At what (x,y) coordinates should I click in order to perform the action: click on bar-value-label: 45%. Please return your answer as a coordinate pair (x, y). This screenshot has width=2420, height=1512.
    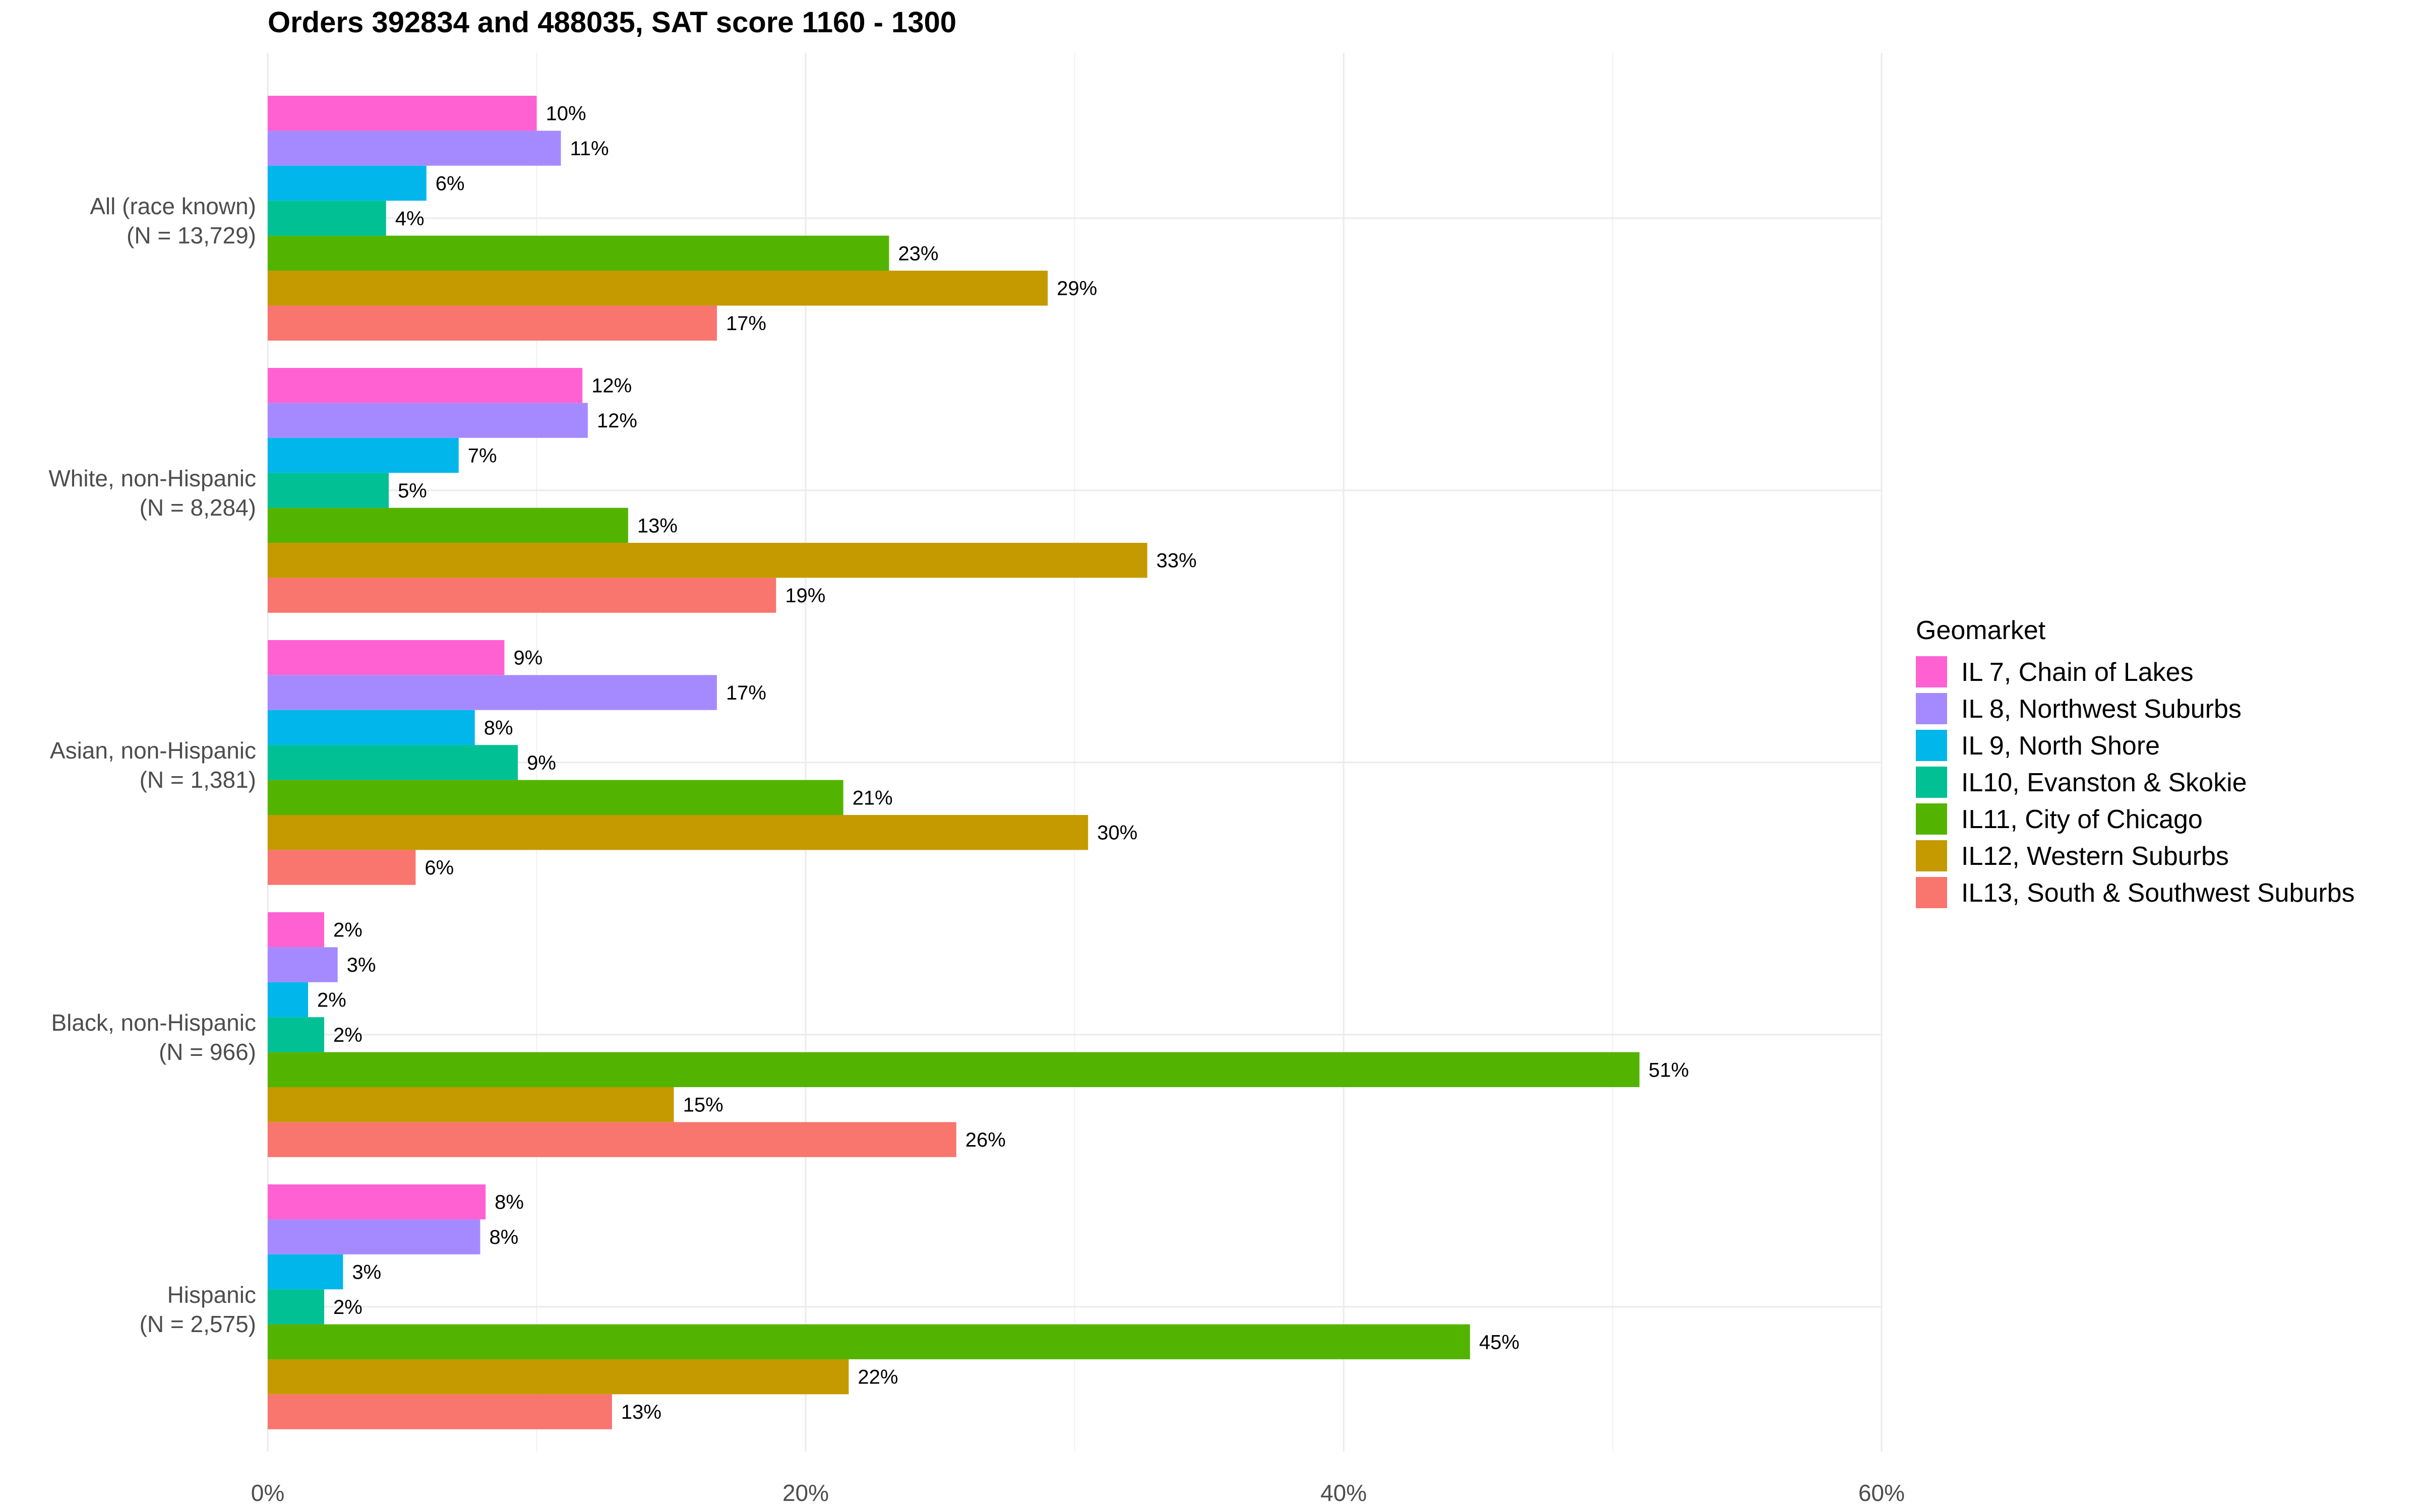
    Looking at the image, I should click on (1499, 1342).